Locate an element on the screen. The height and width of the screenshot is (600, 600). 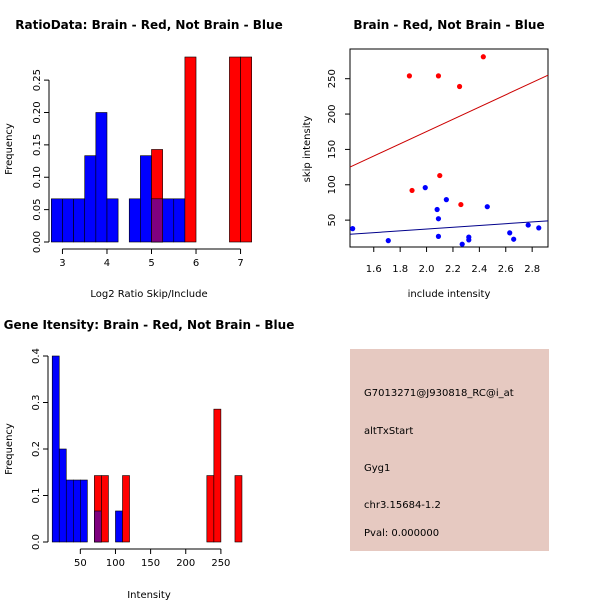
gene-intensity-ylabel: Frequency is located at coordinates (9, 449).